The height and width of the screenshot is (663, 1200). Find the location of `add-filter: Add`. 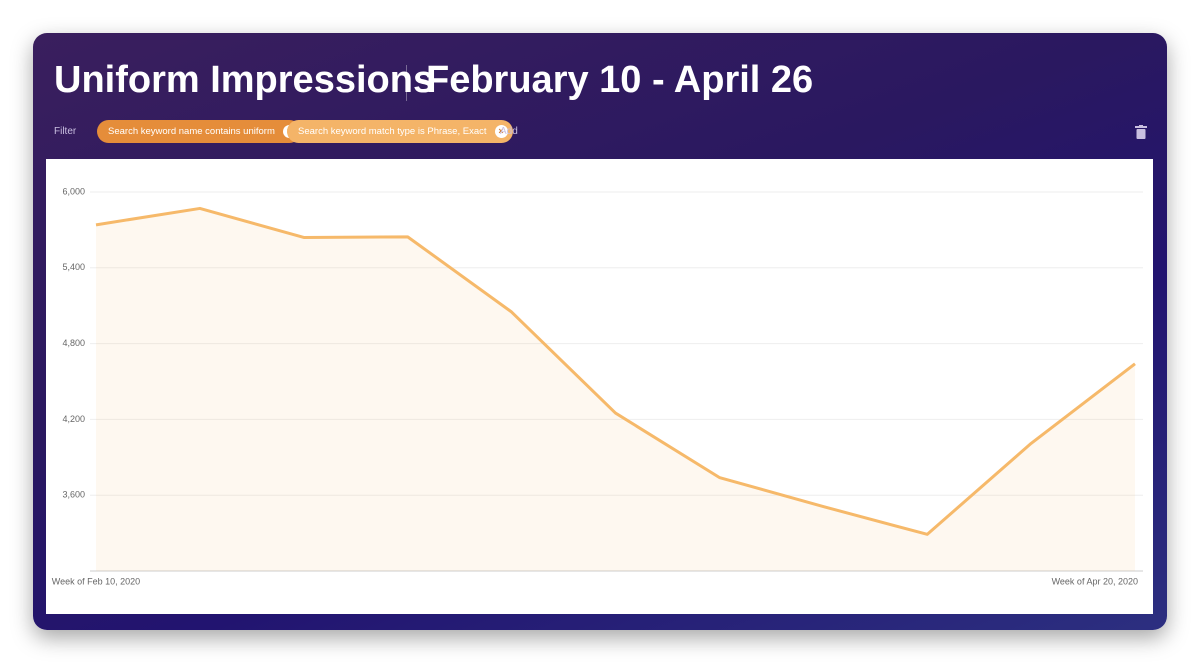

add-filter: Add is located at coordinates (509, 131).